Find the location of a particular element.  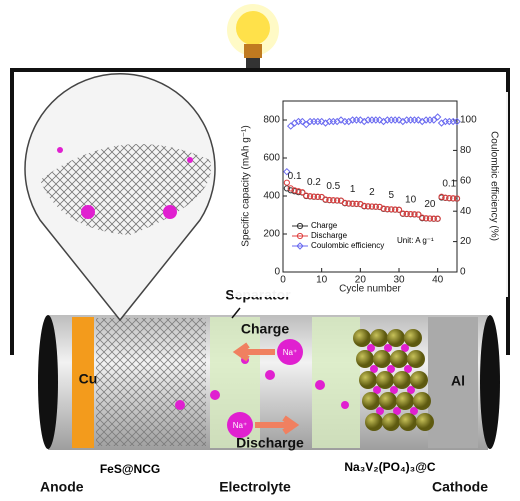

y2-tick-label: 20 is located at coordinates (466, 241).